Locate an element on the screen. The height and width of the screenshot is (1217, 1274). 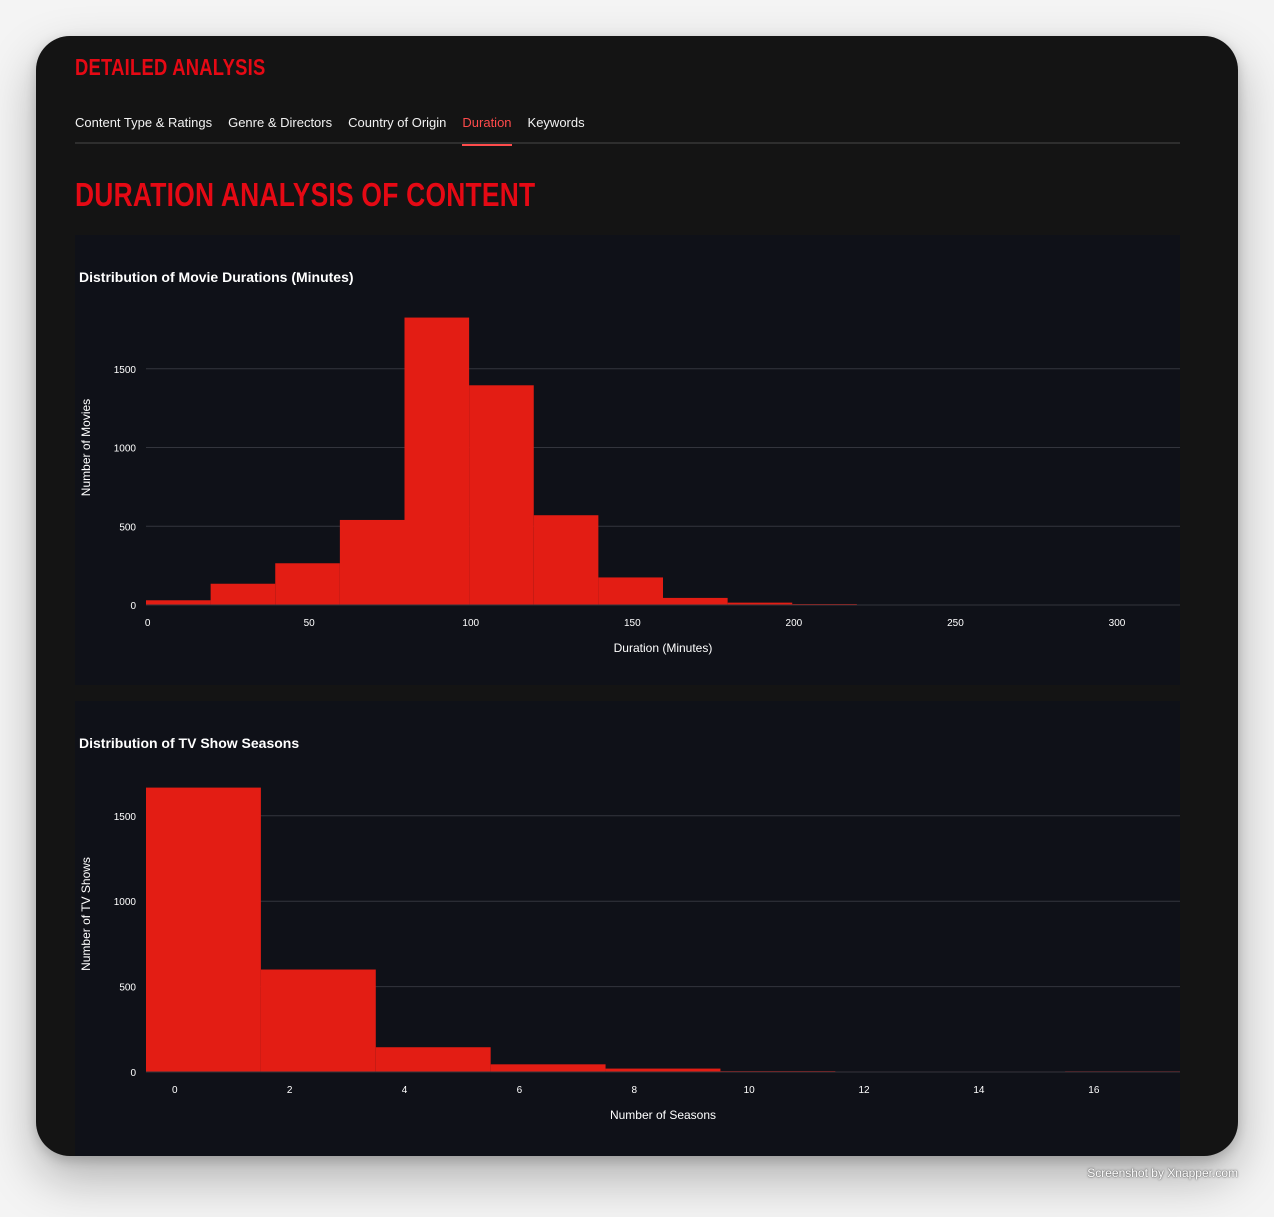
x-tick-label: 8 is located at coordinates (634, 1090).